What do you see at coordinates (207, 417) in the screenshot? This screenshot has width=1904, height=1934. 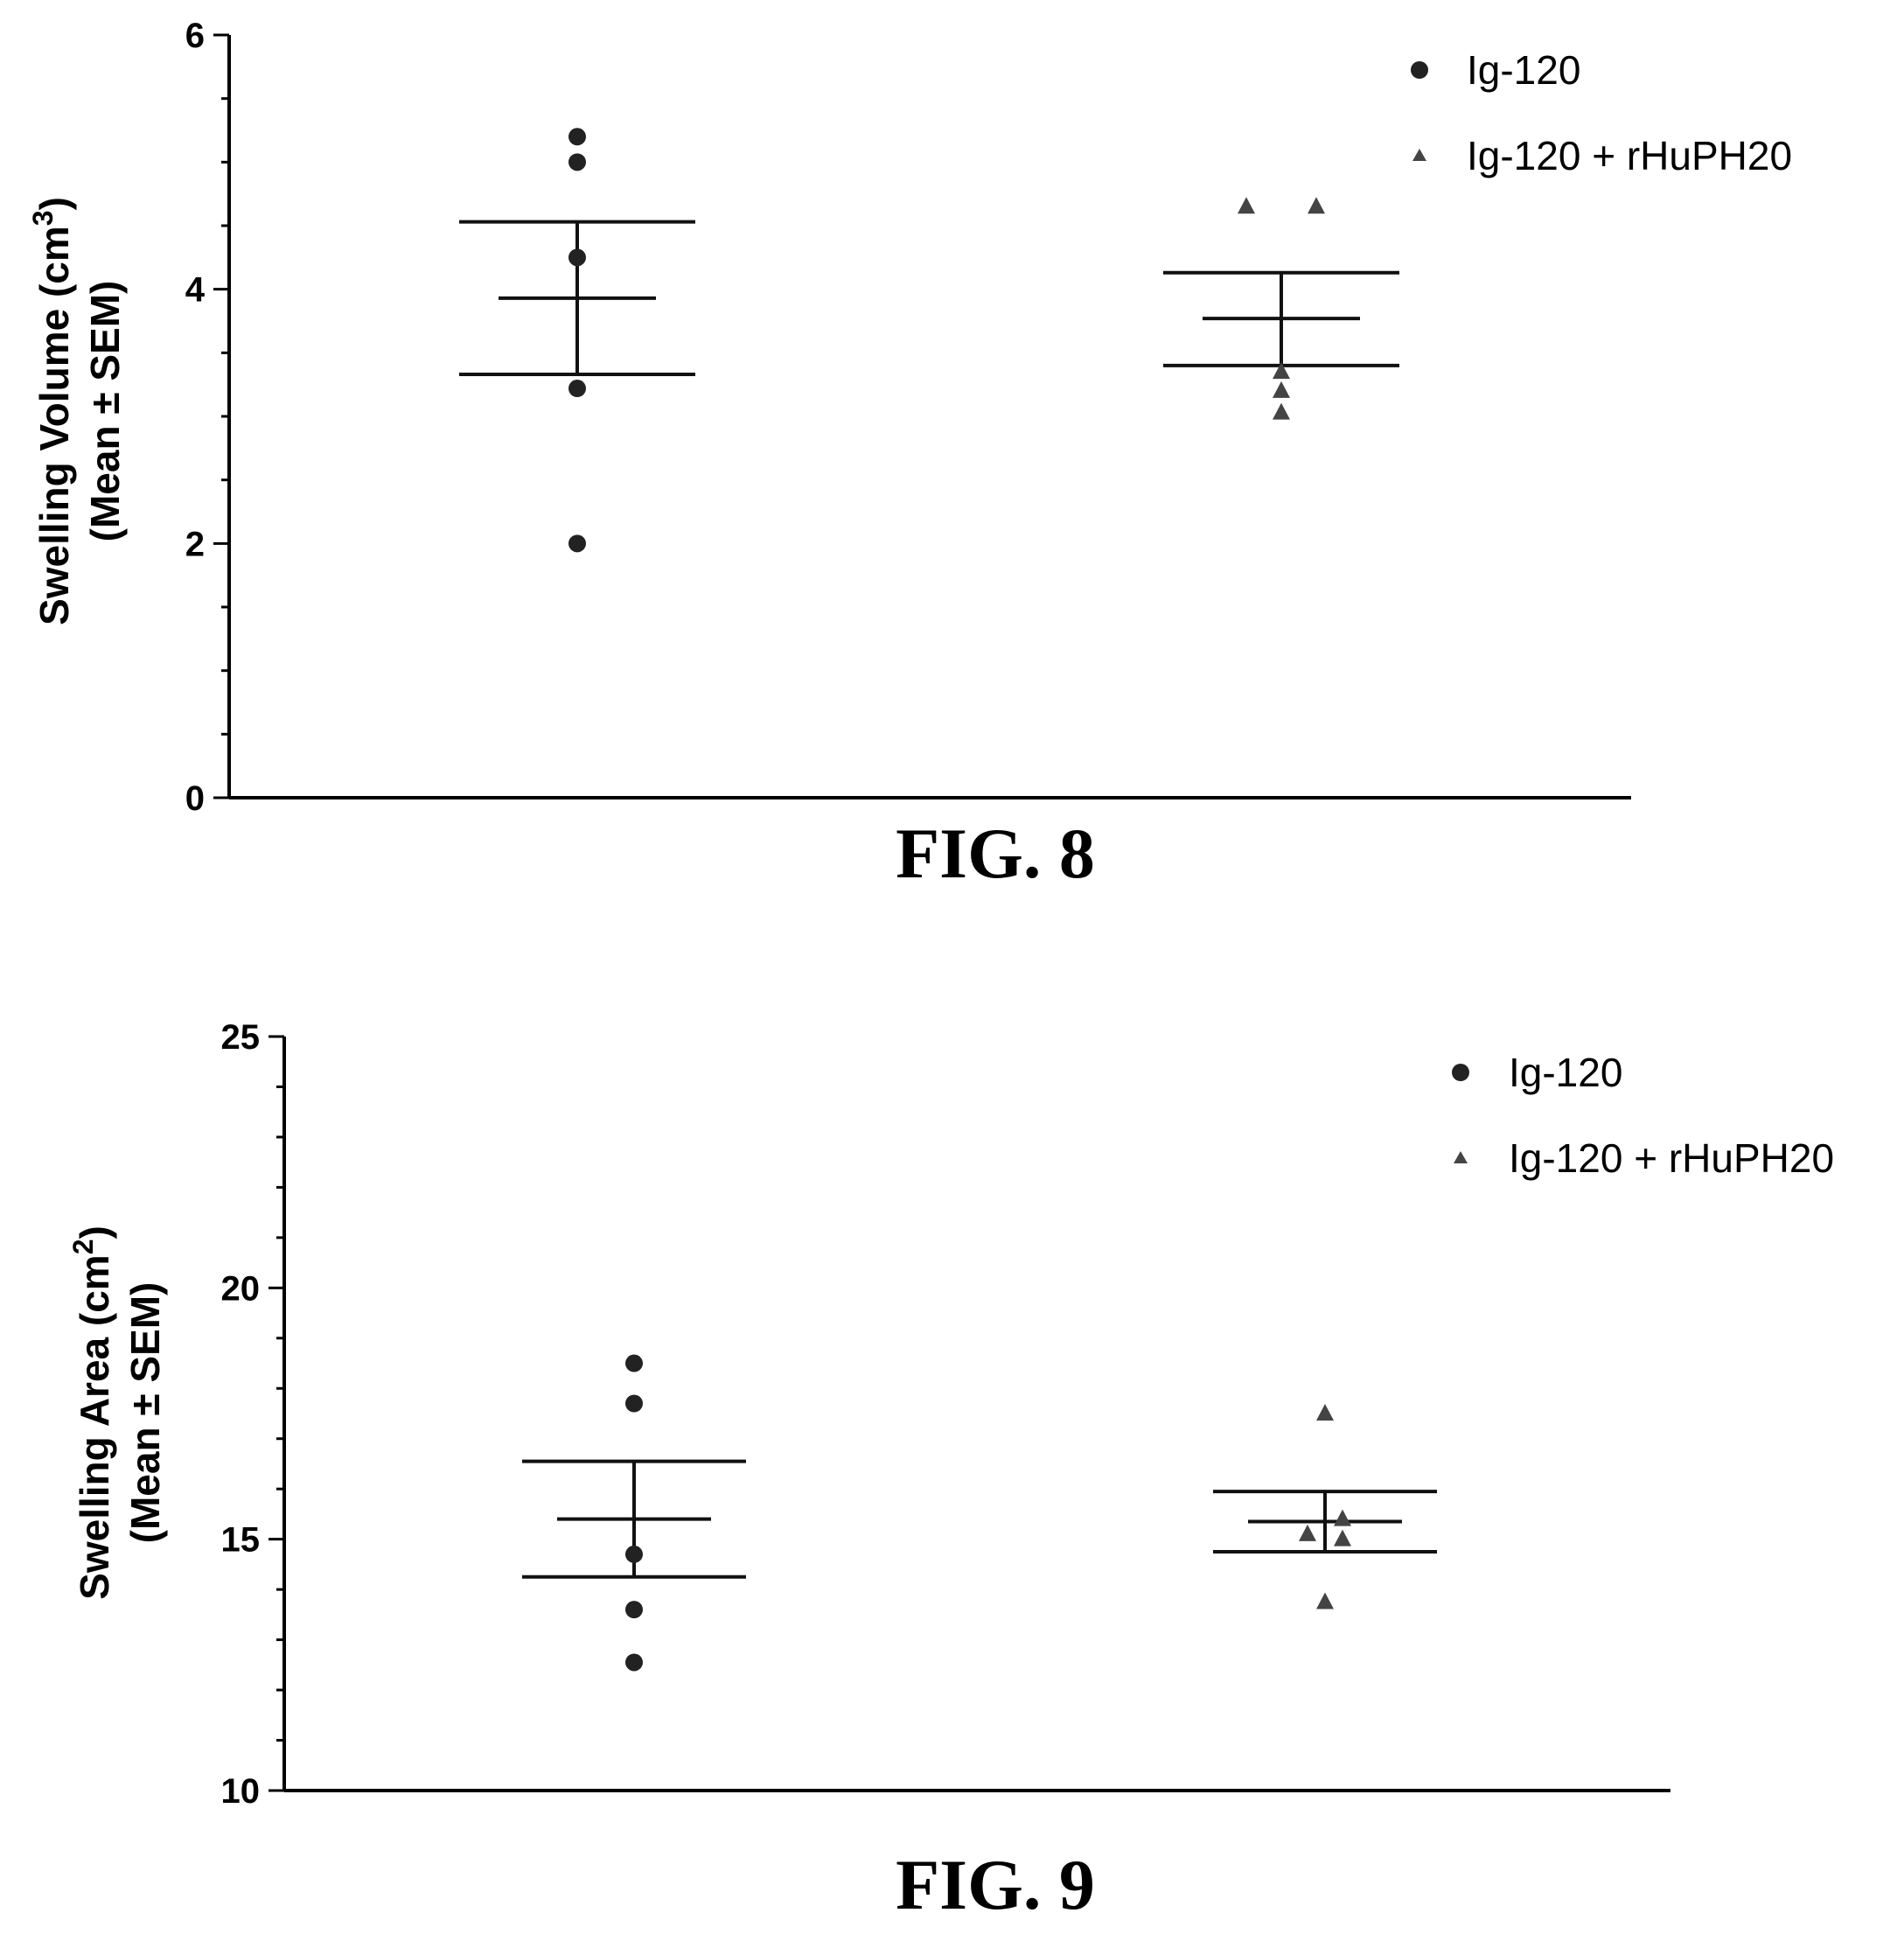 I see `fig8-y-axis-ticks: 0 2 4 6` at bounding box center [207, 417].